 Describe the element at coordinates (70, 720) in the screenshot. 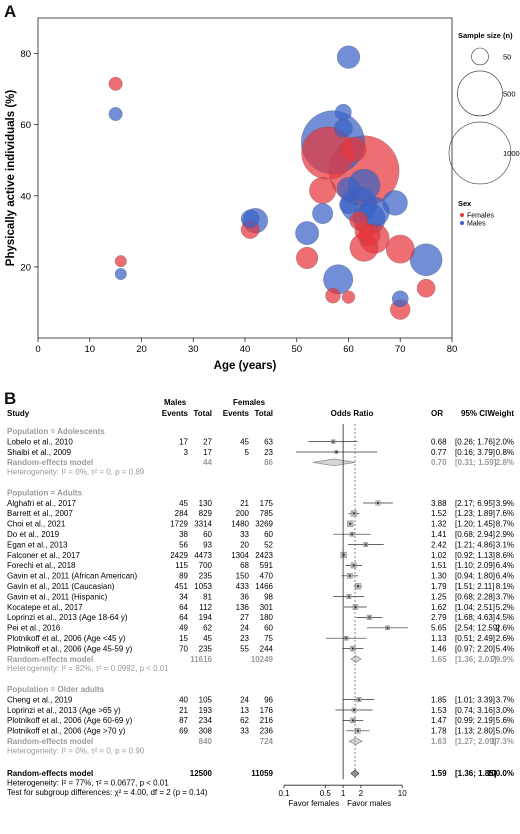

I see `study-name: Plotnikoff et al., 2006 (Age 60-69 y)` at that location.